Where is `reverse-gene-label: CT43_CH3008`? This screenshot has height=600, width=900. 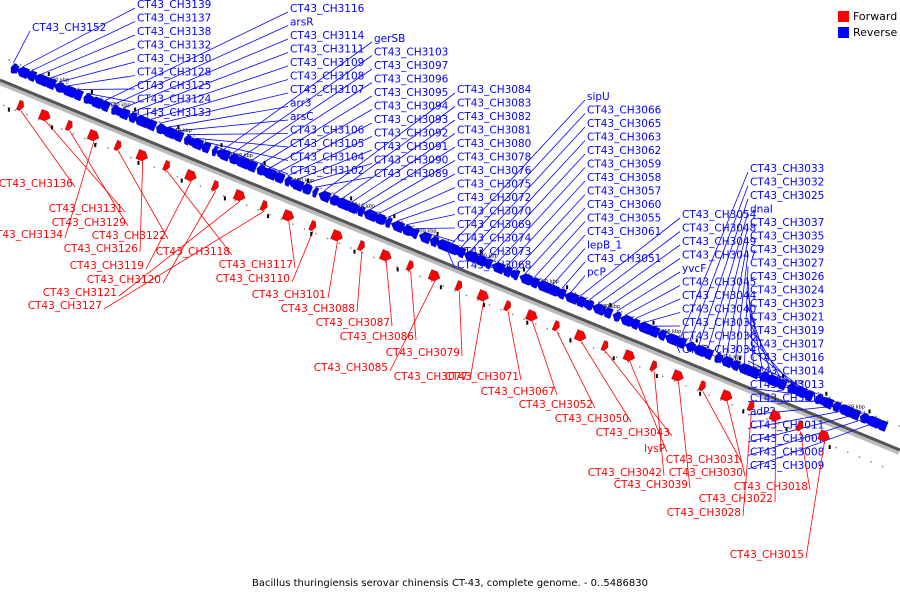
reverse-gene-label: CT43_CH3008 is located at coordinates (787, 453).